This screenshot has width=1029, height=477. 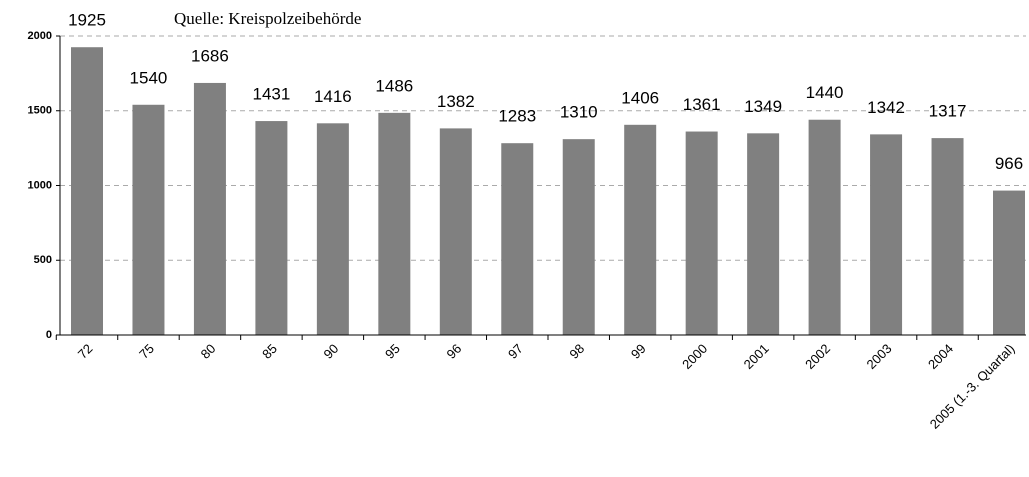 What do you see at coordinates (40, 111) in the screenshot?
I see `y-tick-label: 1500` at bounding box center [40, 111].